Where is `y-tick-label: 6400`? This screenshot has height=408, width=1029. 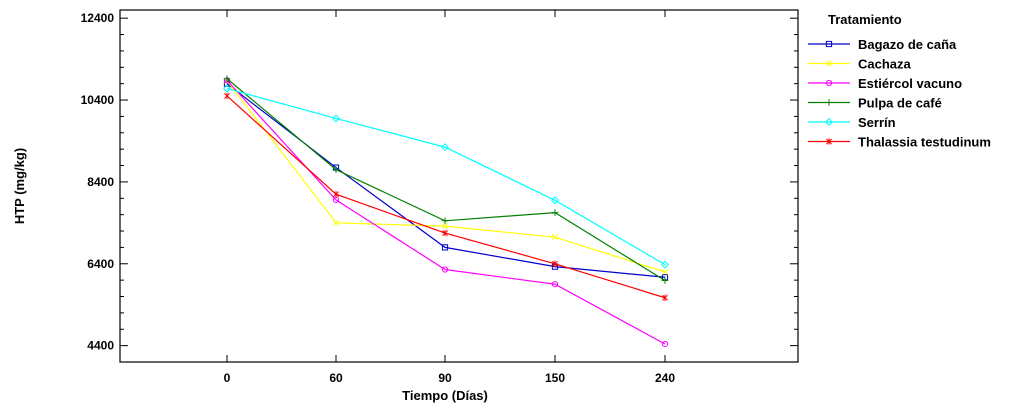 y-tick-label: 6400 is located at coordinates (100, 264).